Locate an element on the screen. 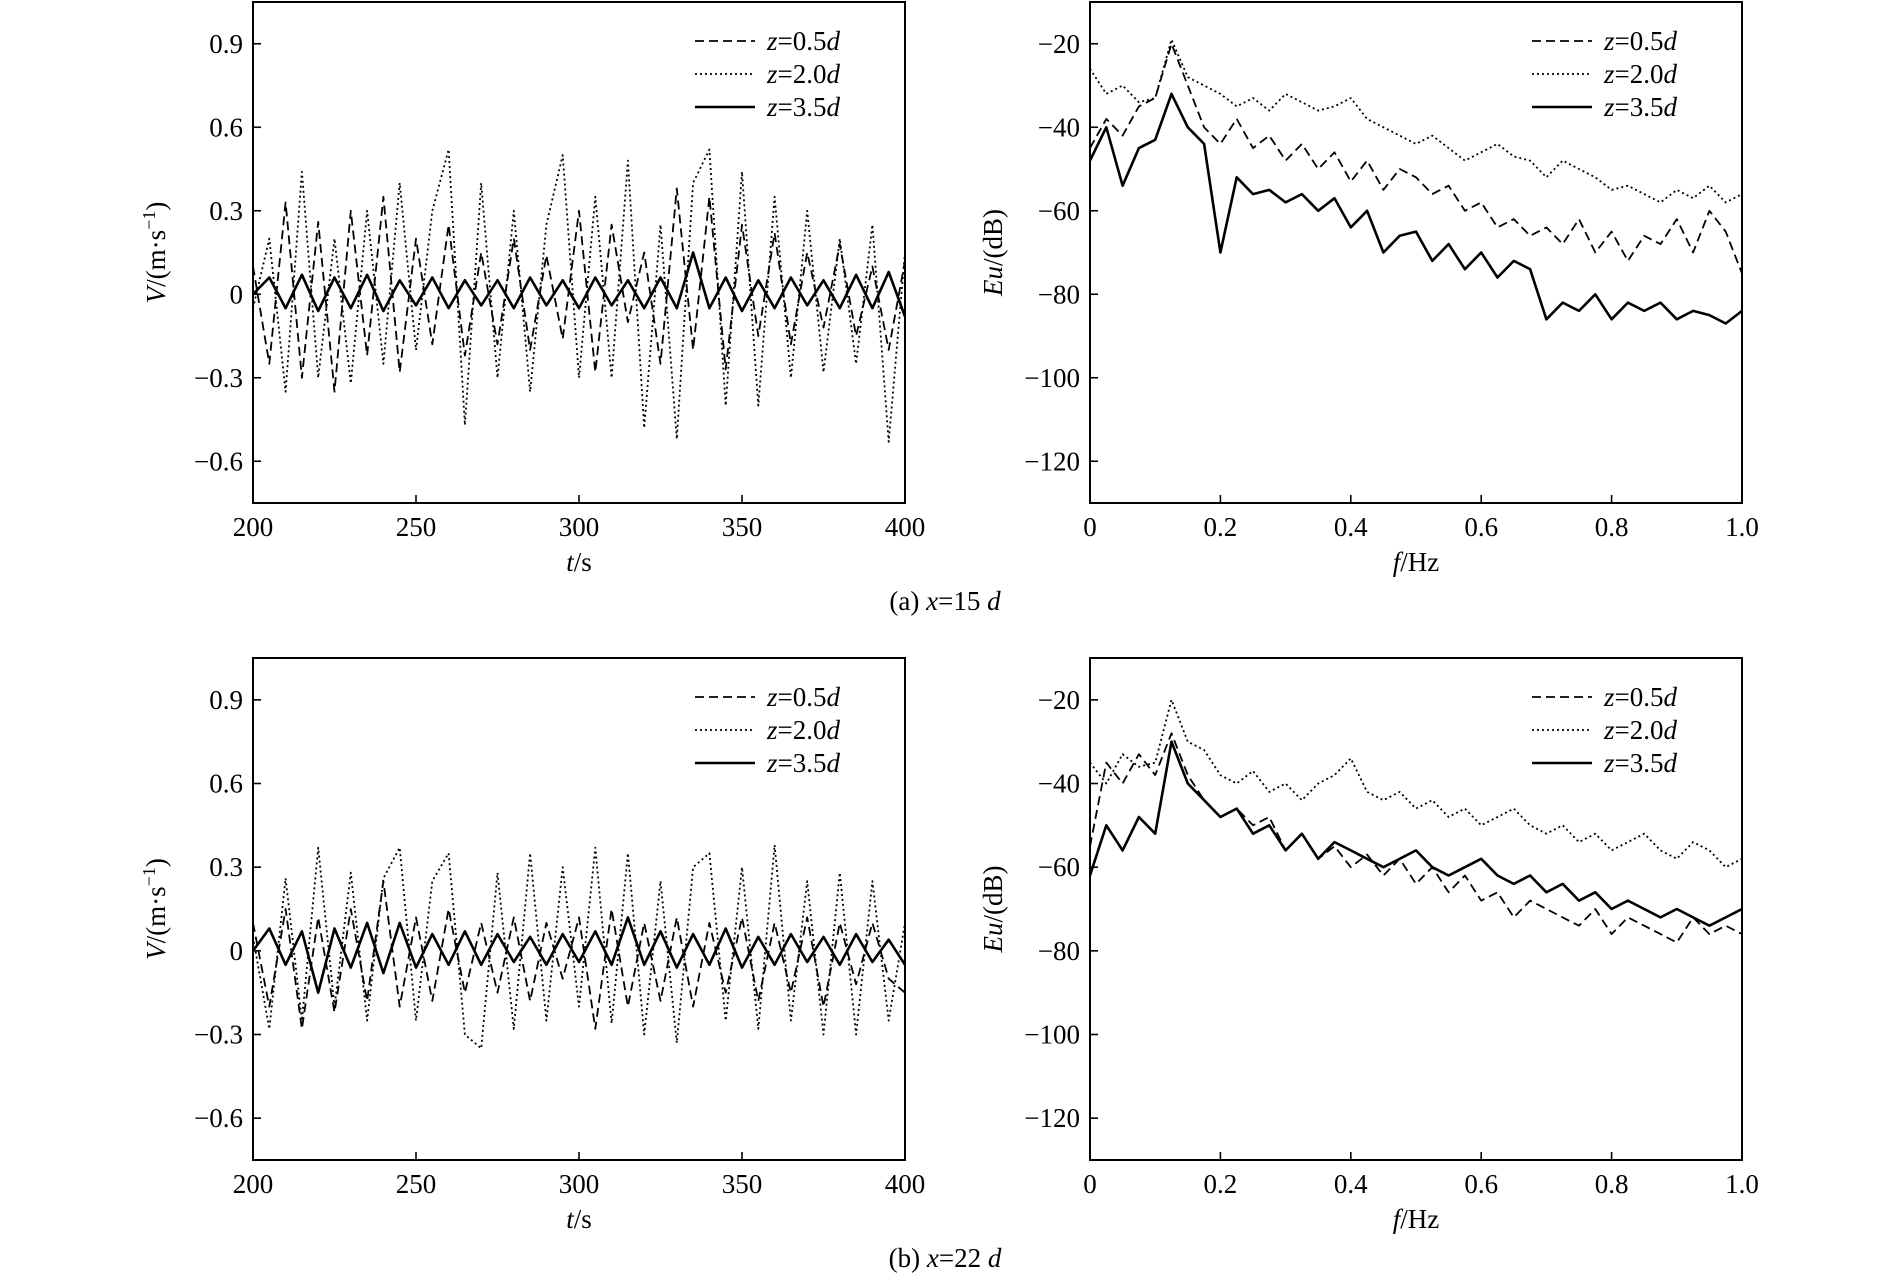 This screenshot has height=1280, width=1890. caption-a: (a) x=15 d is located at coordinates (945, 601).